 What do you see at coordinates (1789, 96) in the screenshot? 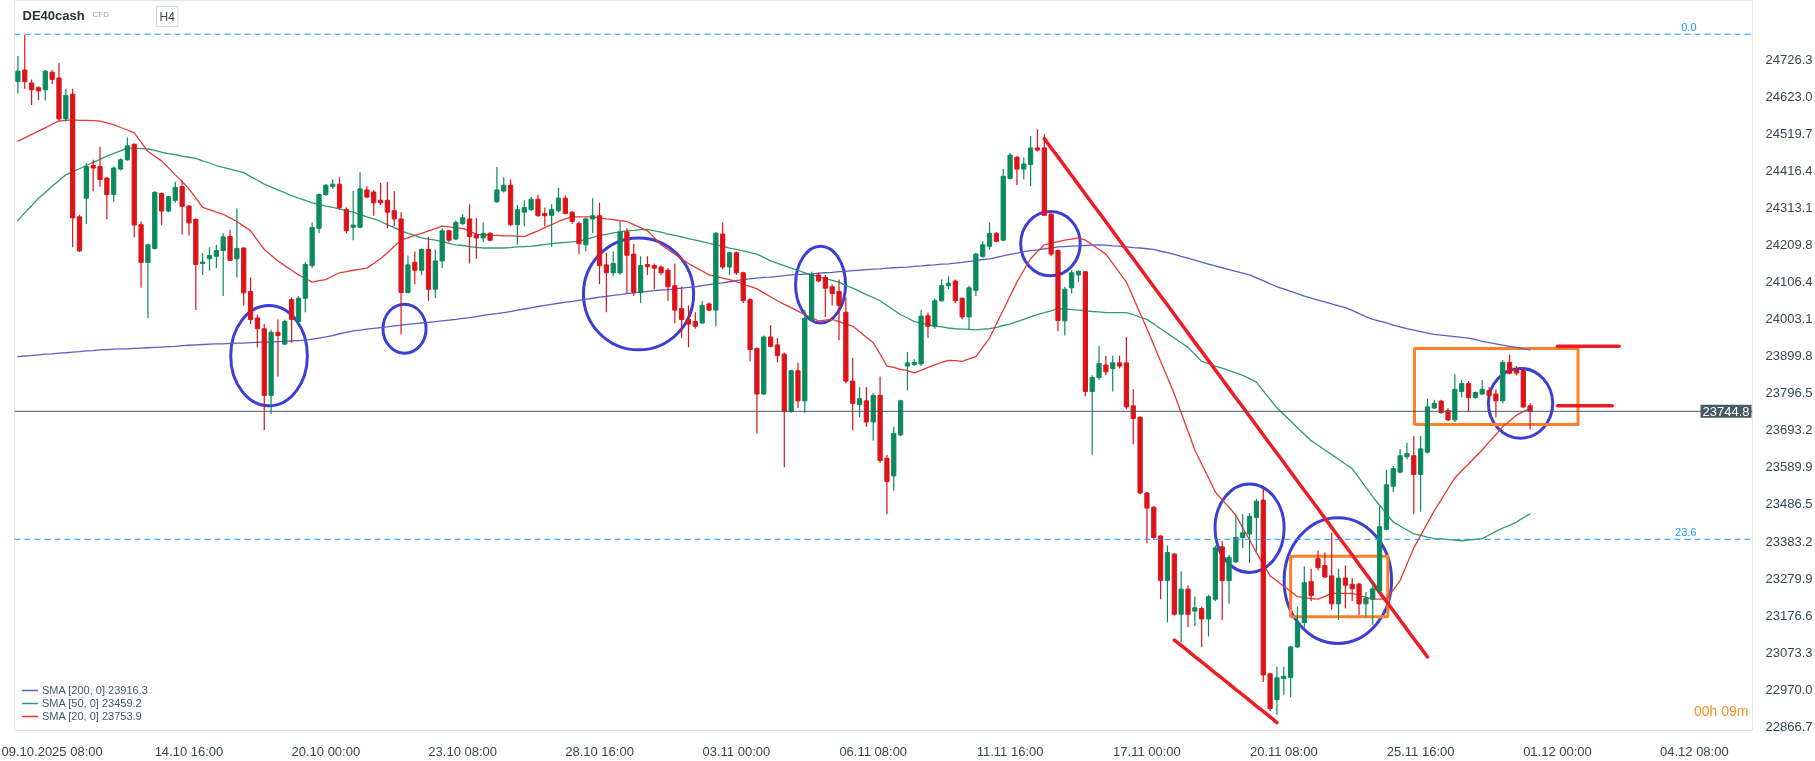
I see `y-tick-label: 24623.0` at bounding box center [1789, 96].